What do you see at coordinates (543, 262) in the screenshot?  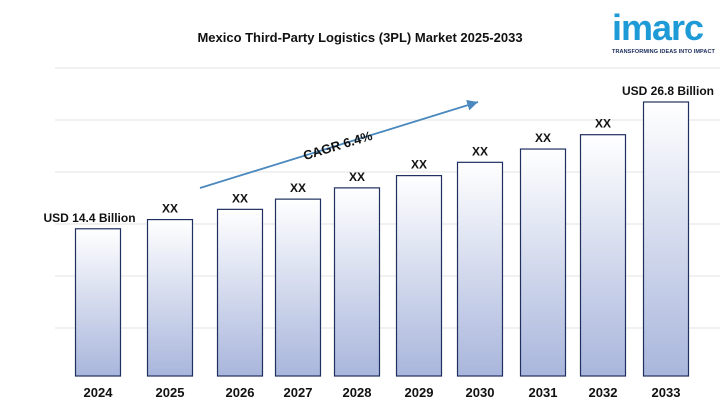 I see `bar-2031` at bounding box center [543, 262].